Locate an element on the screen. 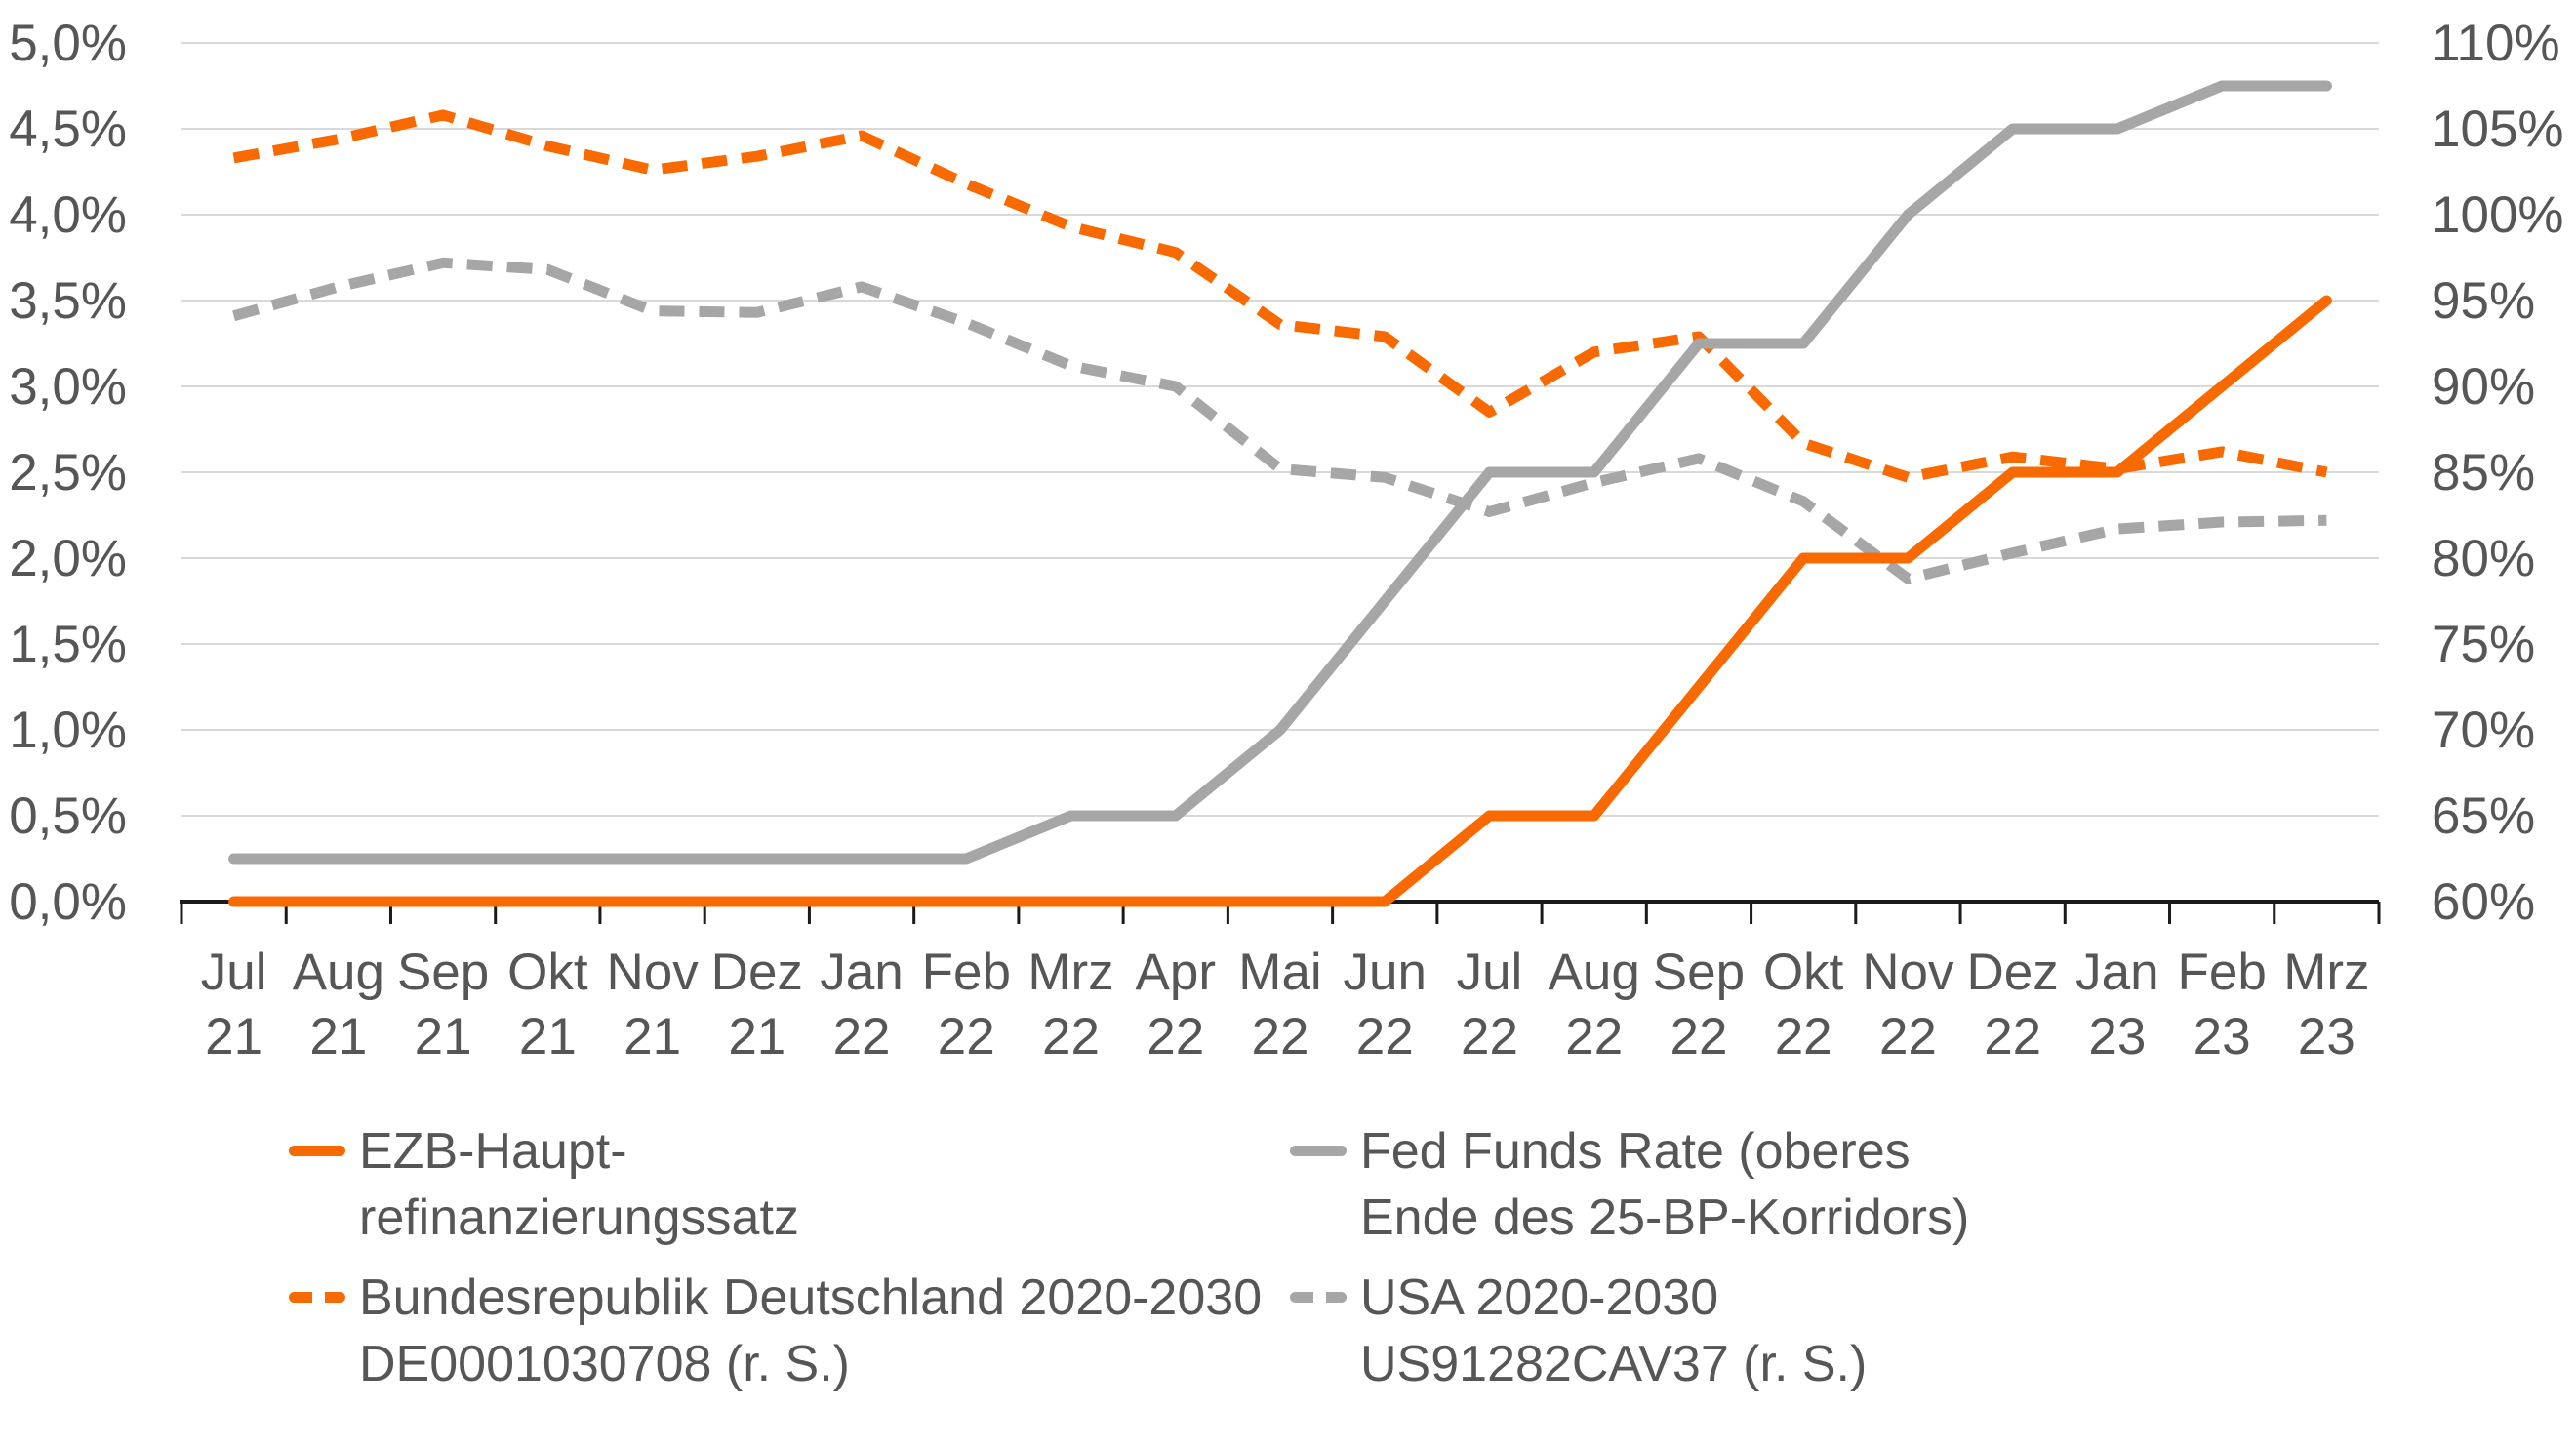 This screenshot has height=1449, width=2576. y-right-tick-label: 95% is located at coordinates (2483, 301).